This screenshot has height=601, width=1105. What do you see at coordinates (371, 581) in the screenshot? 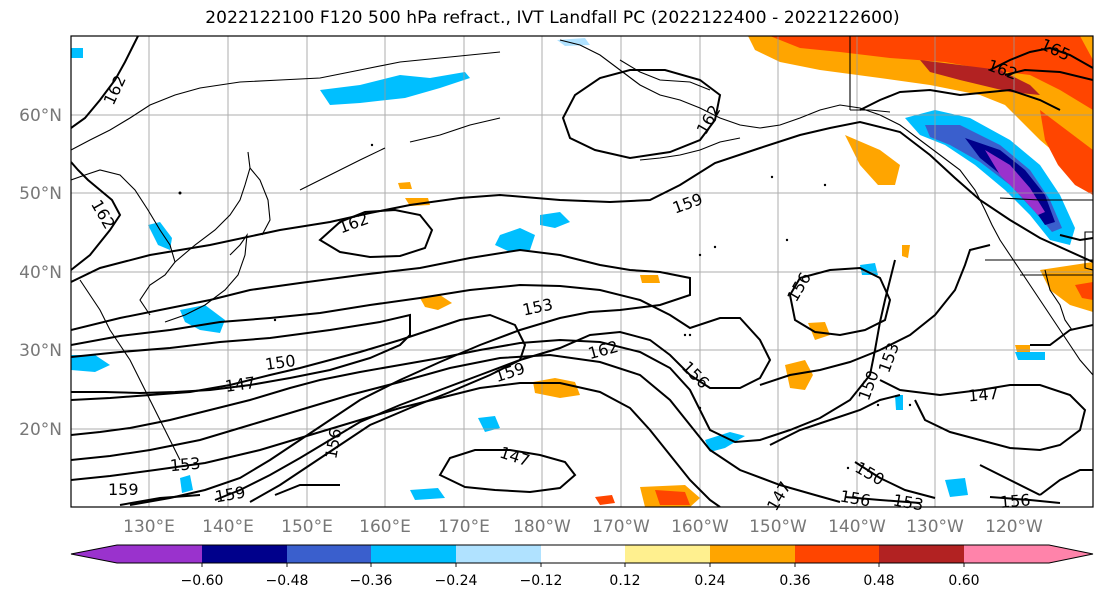
I see `colorbar-tick-label: −0.36` at bounding box center [371, 581].